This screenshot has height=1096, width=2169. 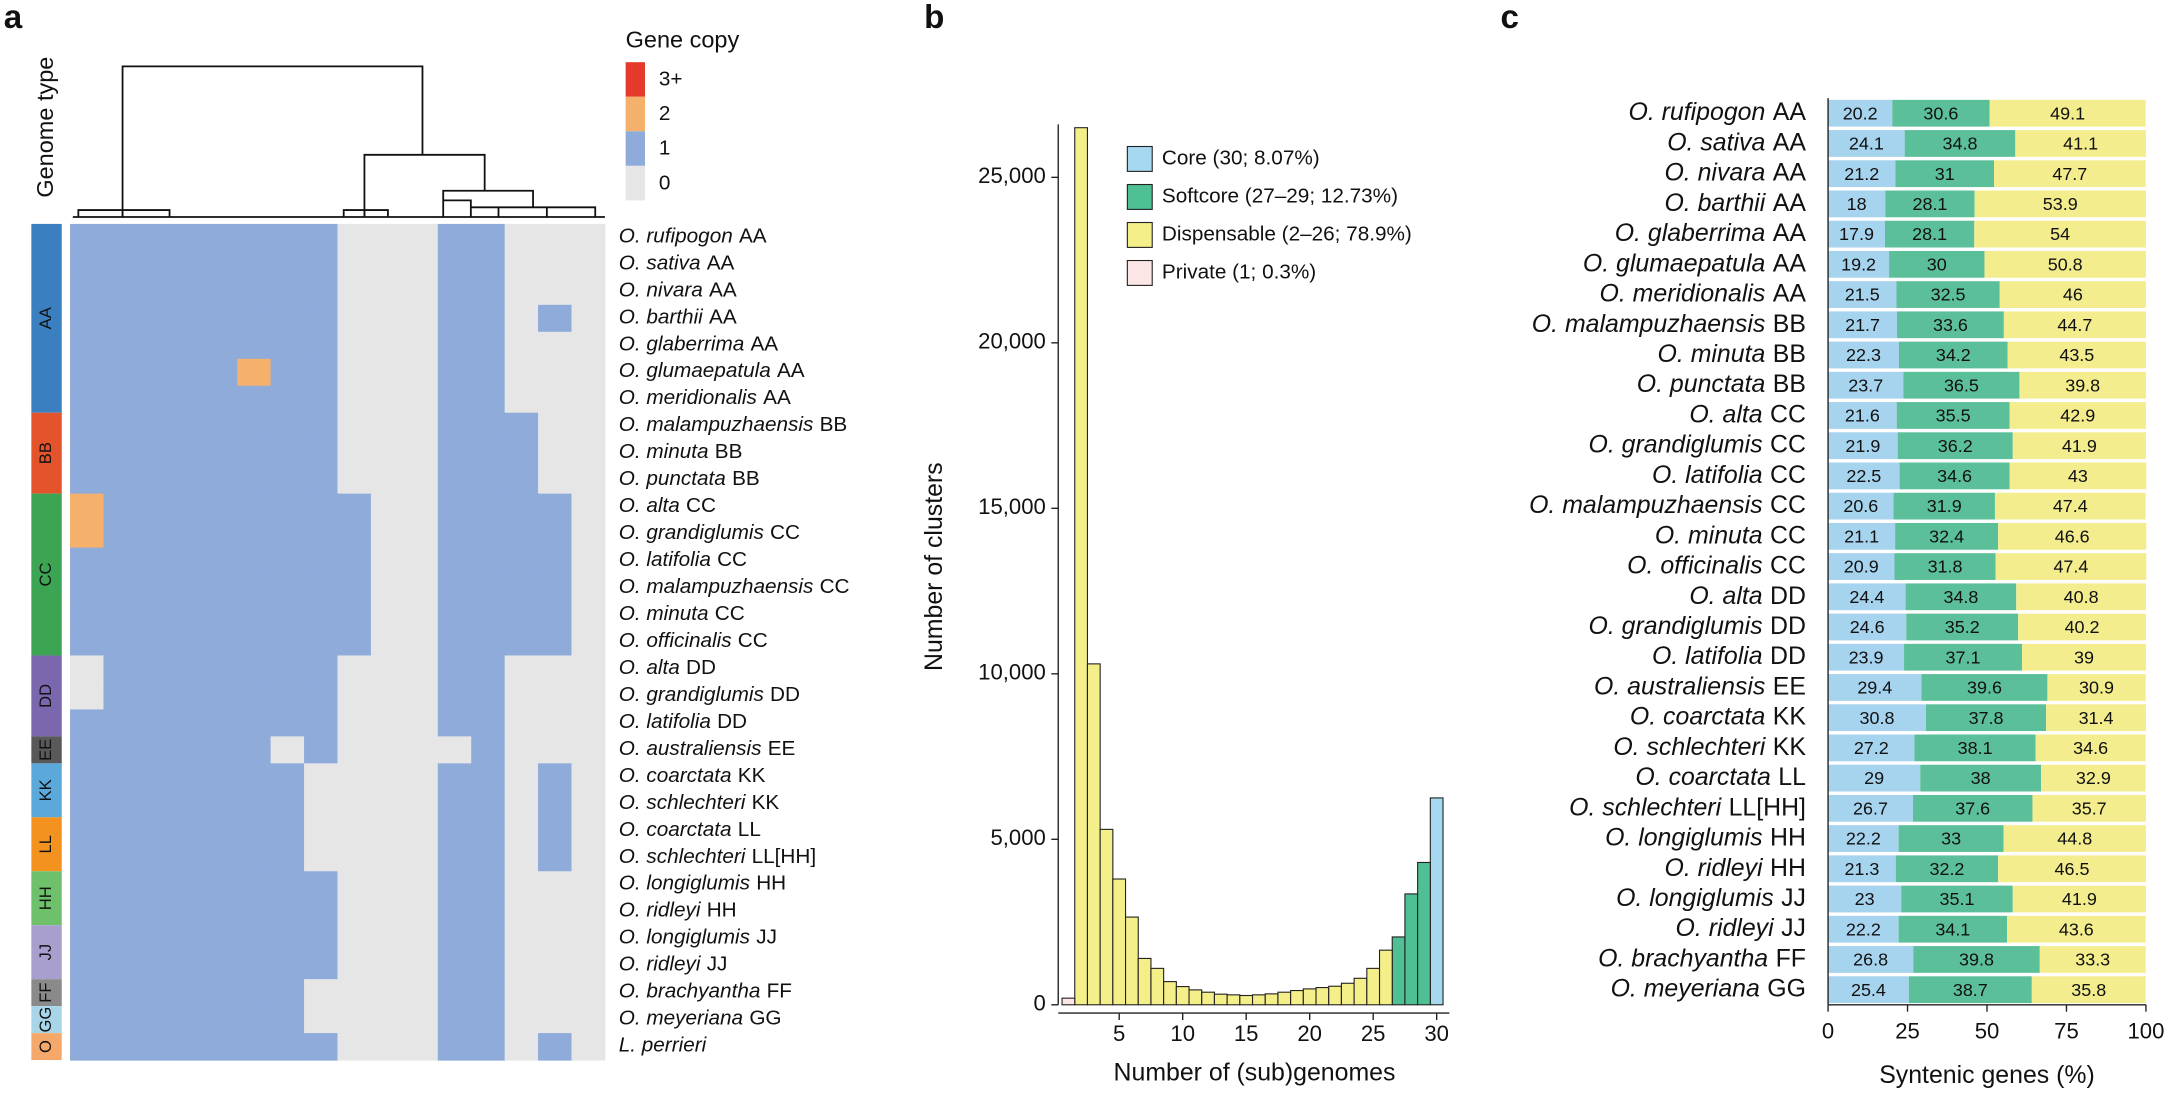 What do you see at coordinates (683, 560) in the screenshot?
I see `row-label: O. latifolia CC` at bounding box center [683, 560].